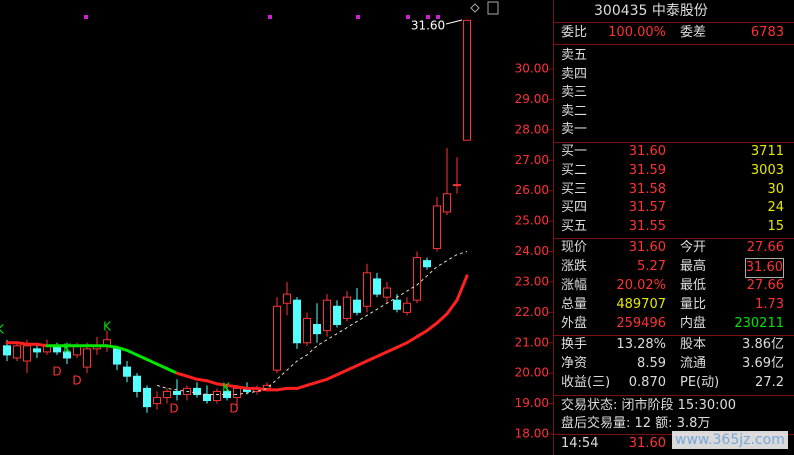  Describe the element at coordinates (651, 363) in the screenshot. I see `text: 8.59` at that location.